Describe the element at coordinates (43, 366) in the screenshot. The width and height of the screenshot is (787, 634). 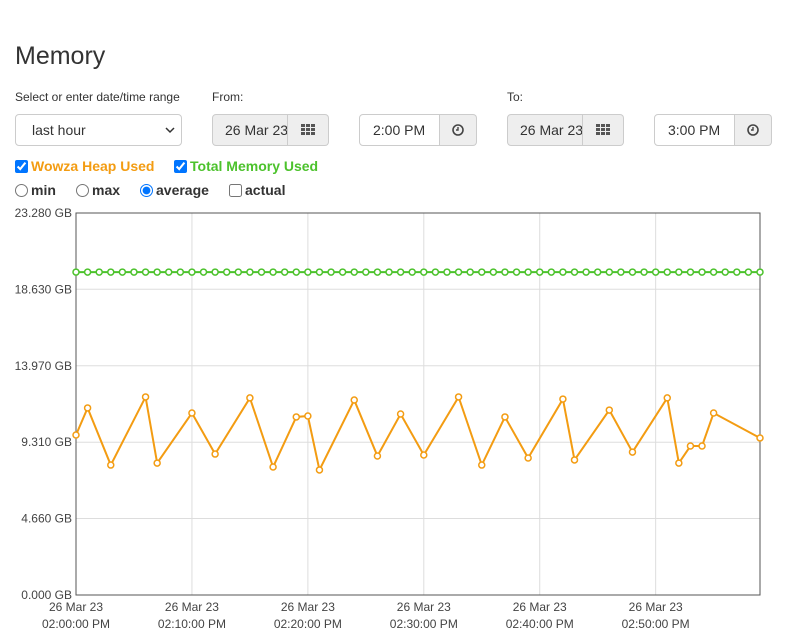
I see `y-tick-label: 13.970 GB` at that location.